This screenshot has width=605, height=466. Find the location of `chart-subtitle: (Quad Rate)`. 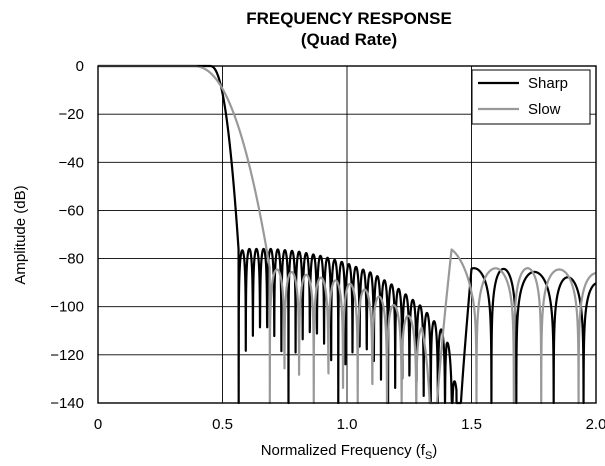

chart-subtitle: (Quad Rate) is located at coordinates (349, 39).